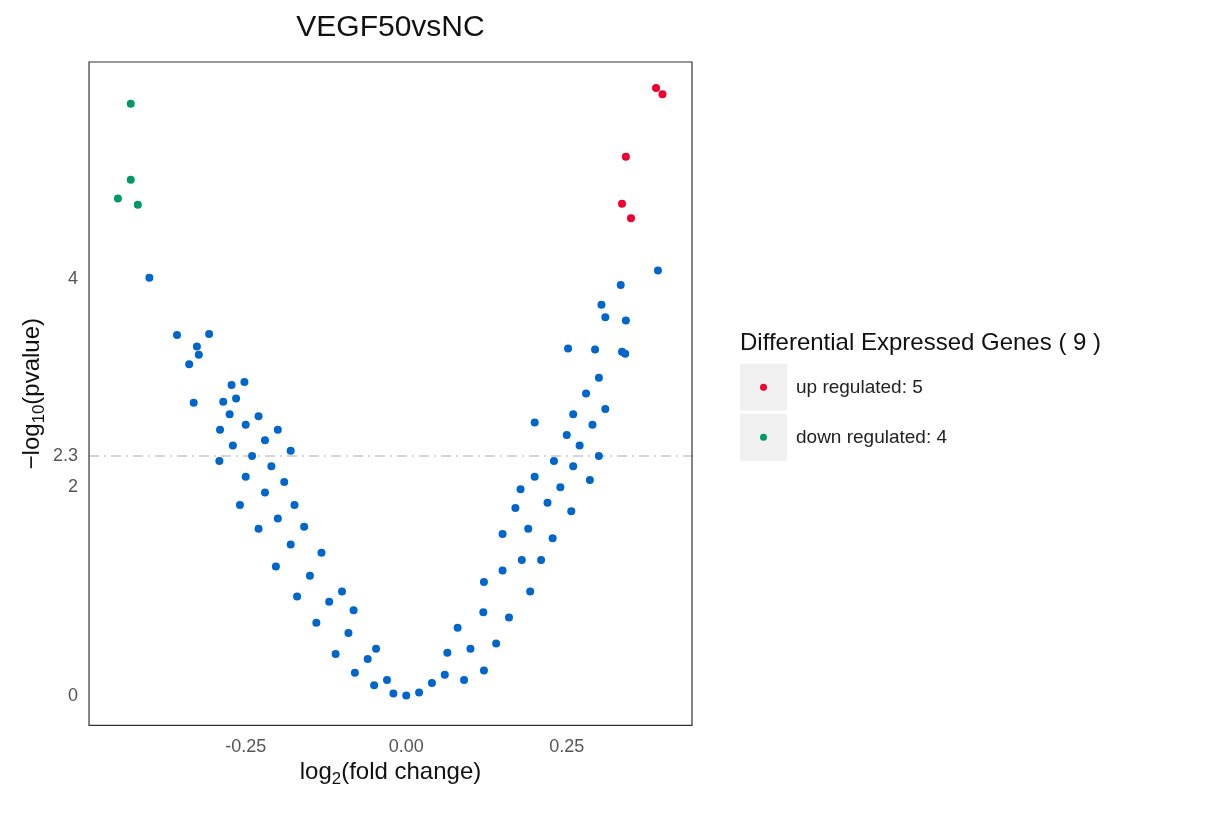 This screenshot has width=1226, height=813. Describe the element at coordinates (859, 386) in the screenshot. I see `legend-label: up regulated: 5` at that location.